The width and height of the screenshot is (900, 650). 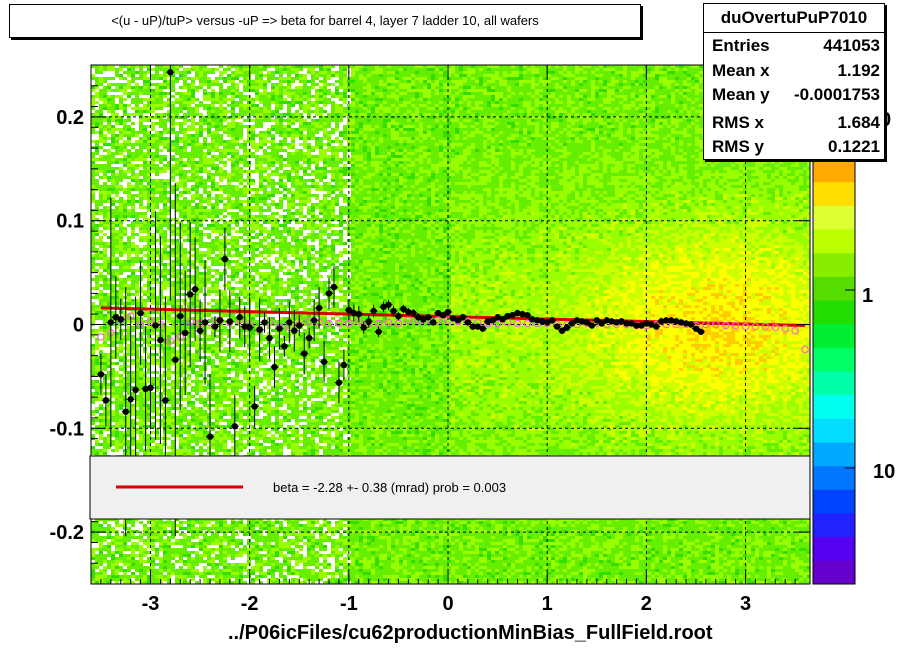 What do you see at coordinates (837, 95) in the screenshot?
I see `stats-meany-value: -0.0001753` at bounding box center [837, 95].